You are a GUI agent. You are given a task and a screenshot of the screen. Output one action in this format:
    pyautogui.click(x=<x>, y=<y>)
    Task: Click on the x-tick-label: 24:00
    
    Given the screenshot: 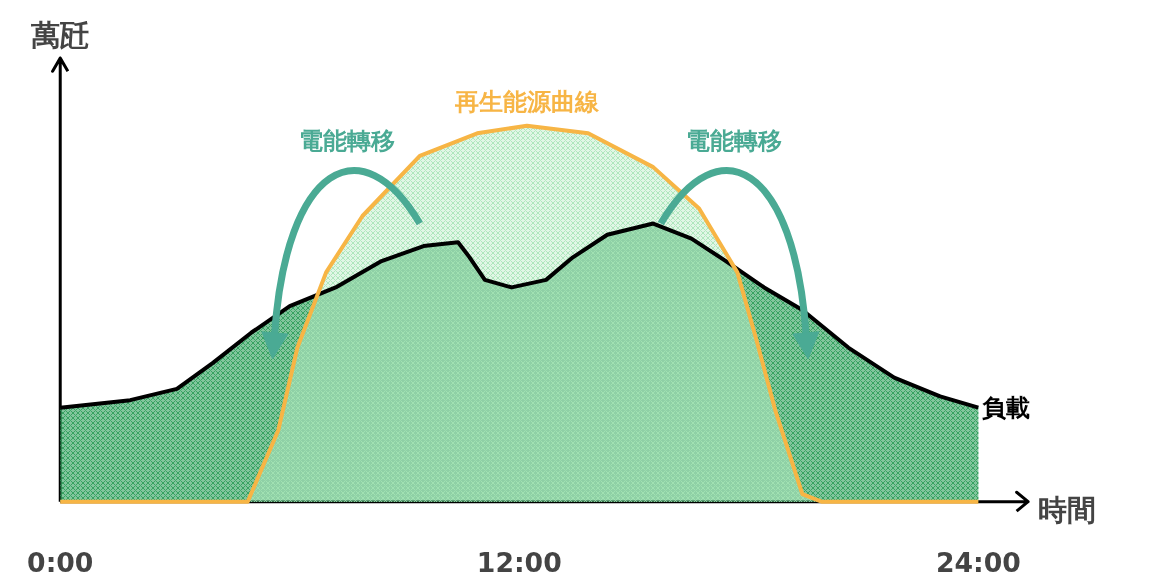 What is the action you would take?
    pyautogui.click(x=978, y=562)
    